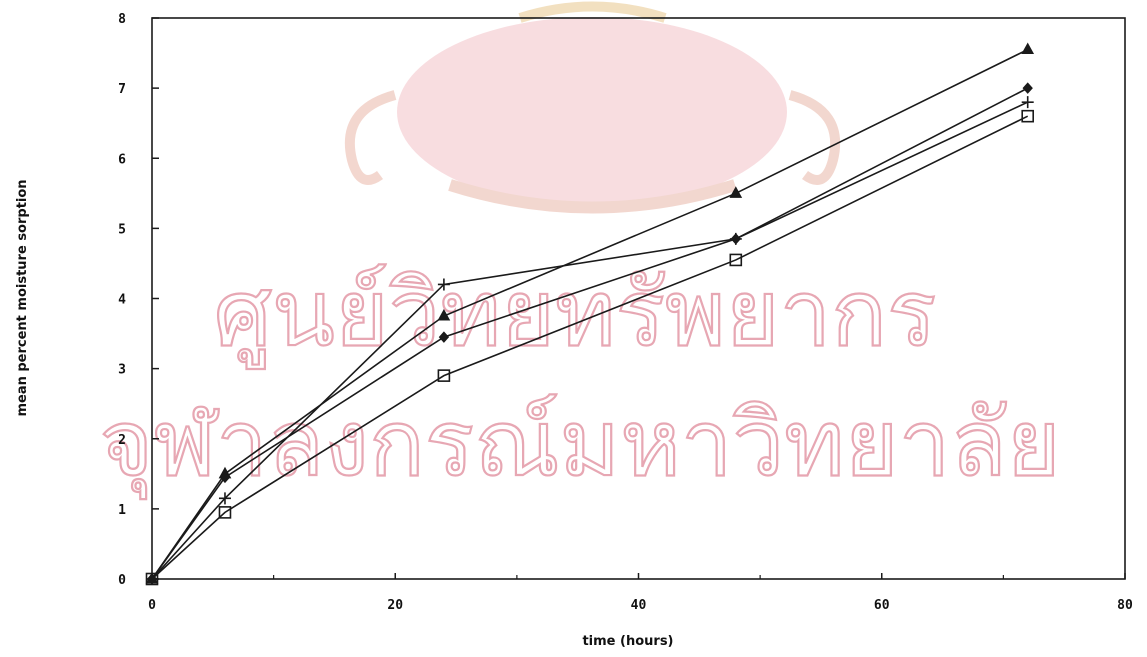 Image resolution: width=1147 pixels, height=657 pixels. What do you see at coordinates (882, 605) in the screenshot?
I see `x-tick-label: 60` at bounding box center [882, 605].